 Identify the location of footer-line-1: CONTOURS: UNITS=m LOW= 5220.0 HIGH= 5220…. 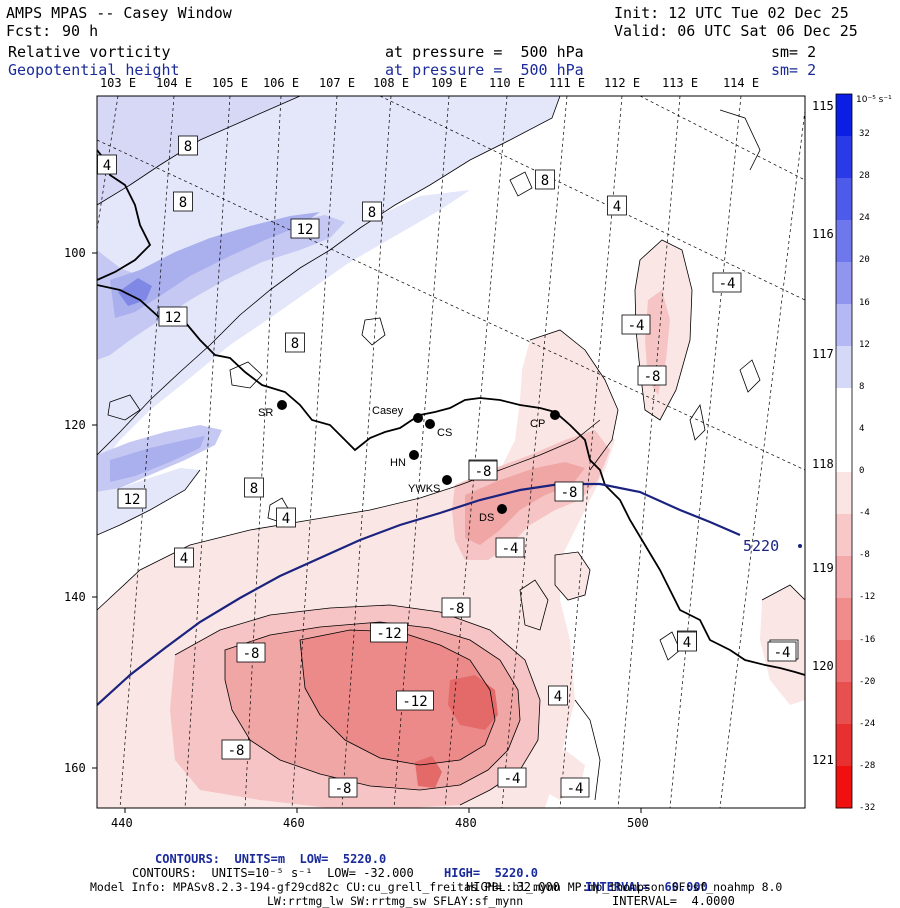
(450, 866).